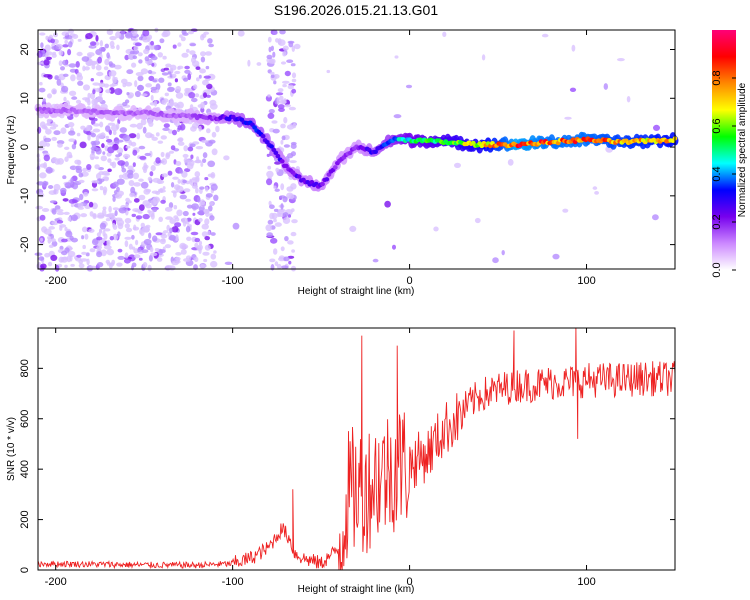  I want to click on figure-title: S196.2026.015.21.13.G01, so click(356, 10).